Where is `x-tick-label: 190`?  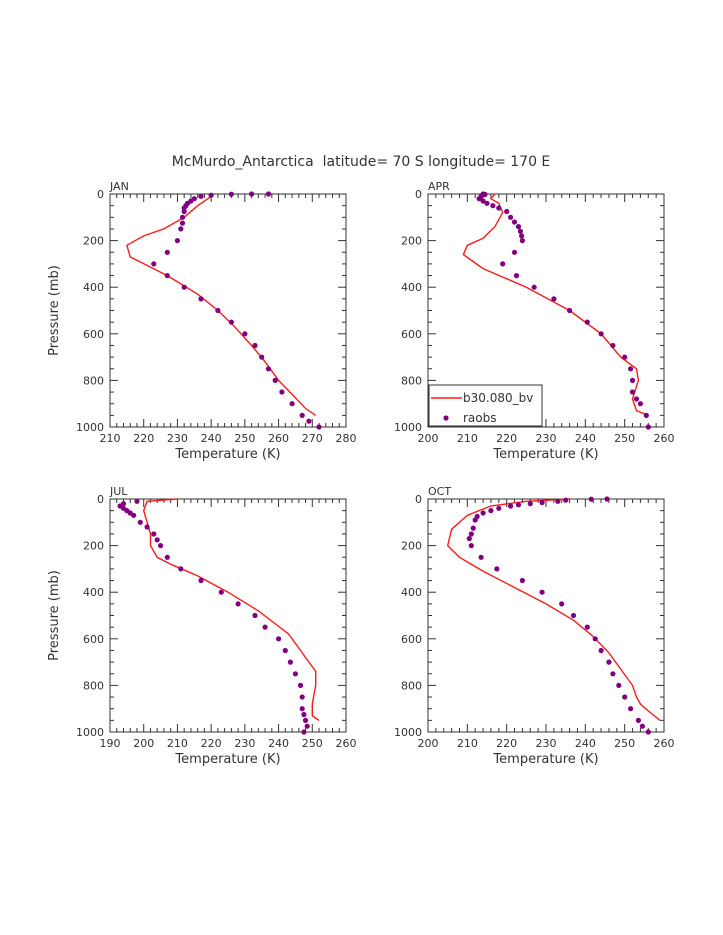
x-tick-label: 190 is located at coordinates (110, 743).